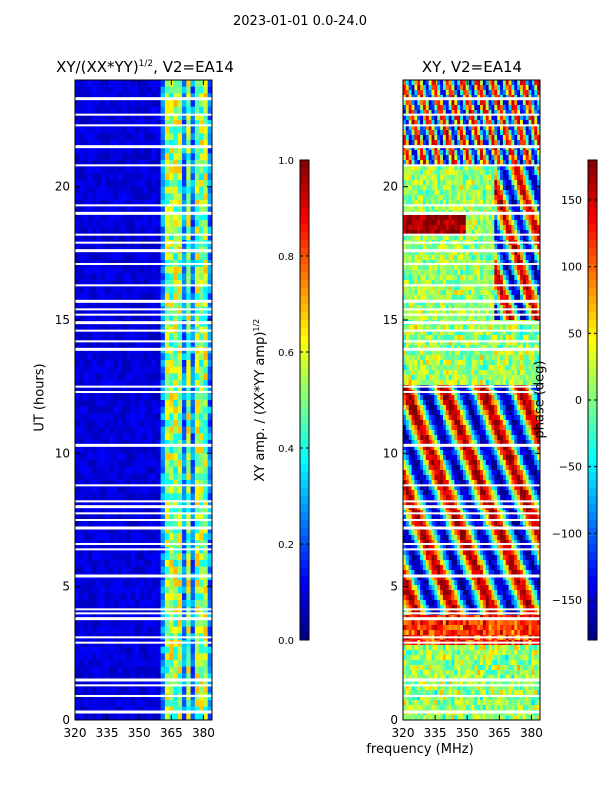  Describe the element at coordinates (261, 406) in the screenshot. I see `left-cbar-label-main: XY amp. / (XX*YY amp)` at that location.